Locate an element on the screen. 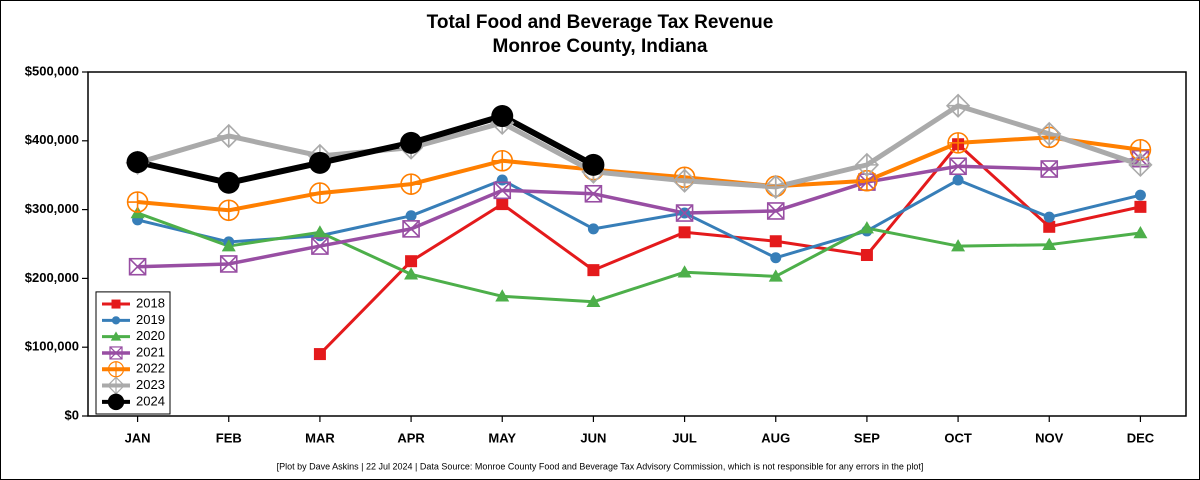 The width and height of the screenshot is (1200, 480). legend-label: 2019 is located at coordinates (150, 319).